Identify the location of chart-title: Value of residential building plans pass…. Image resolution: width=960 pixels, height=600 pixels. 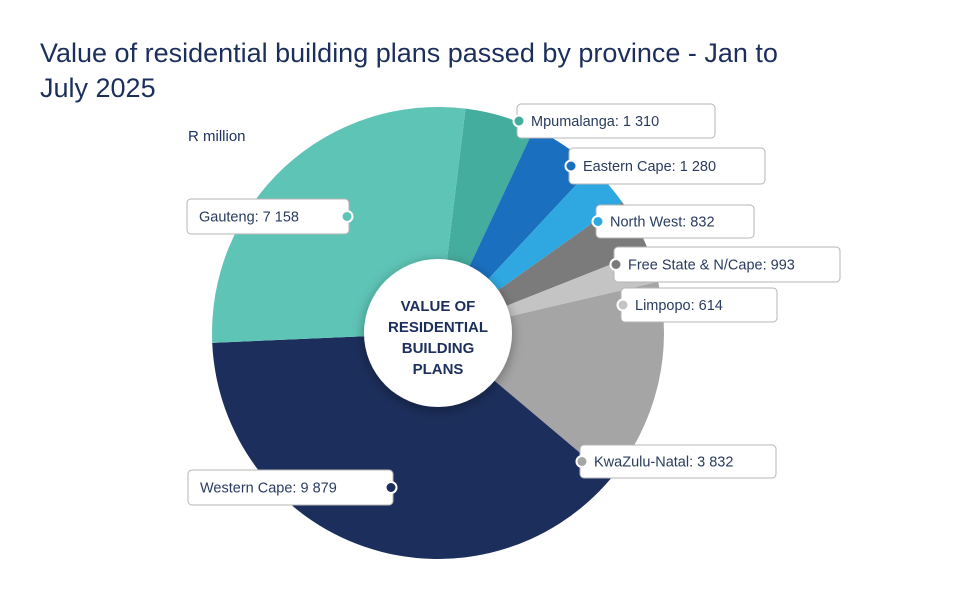
(409, 70).